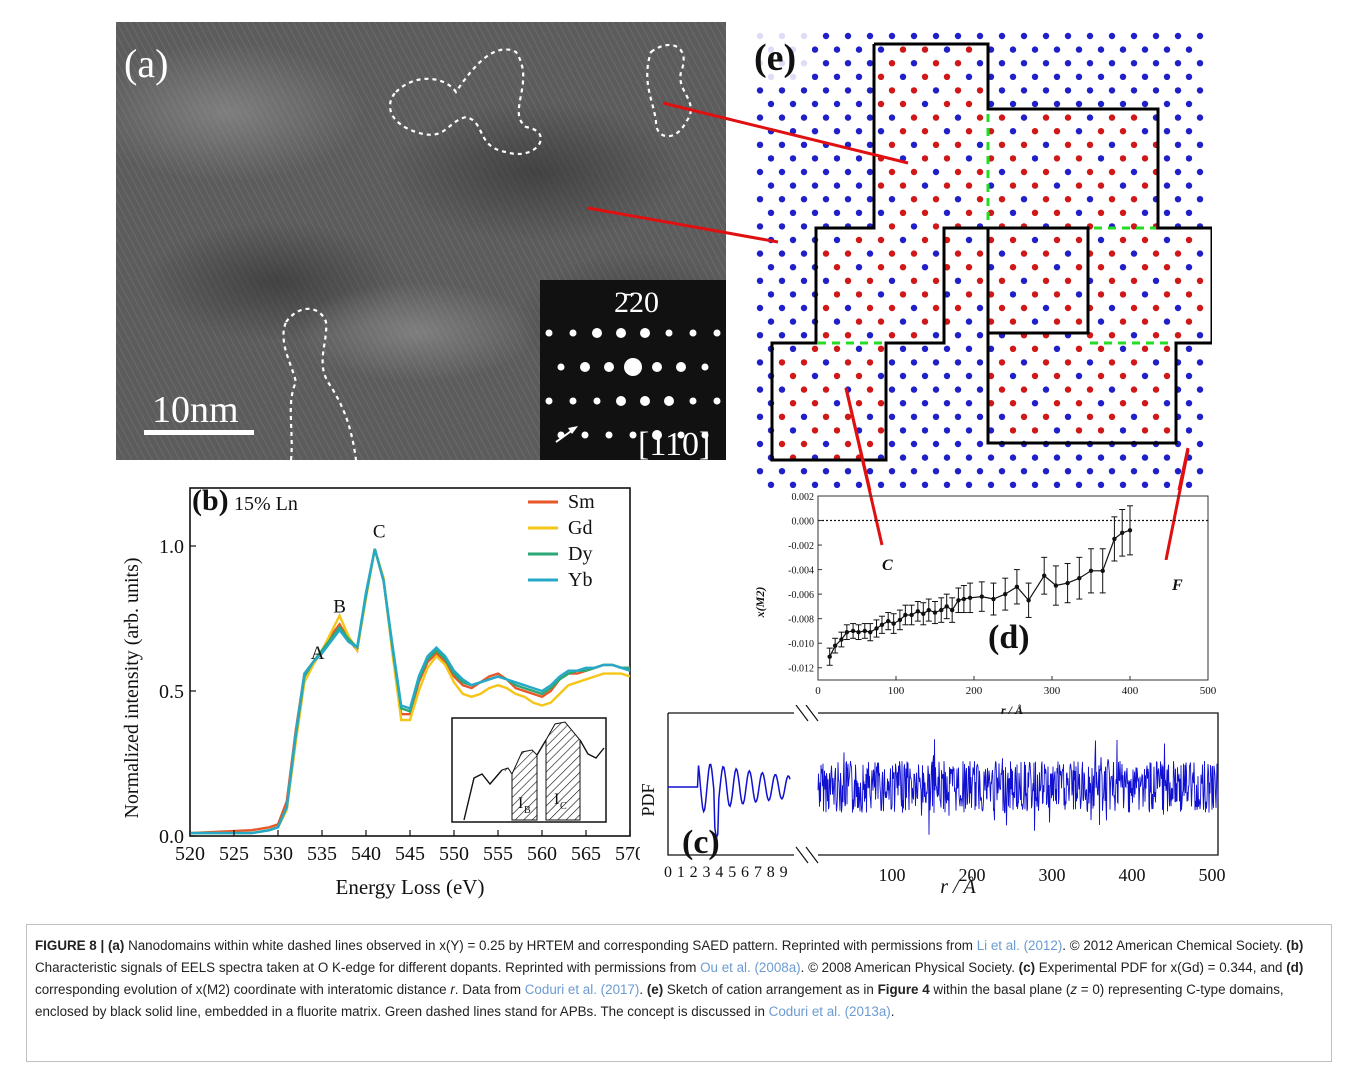 This screenshot has height=1068, width=1358. I want to click on caption-figure-reference: Figure 4, so click(903, 989).